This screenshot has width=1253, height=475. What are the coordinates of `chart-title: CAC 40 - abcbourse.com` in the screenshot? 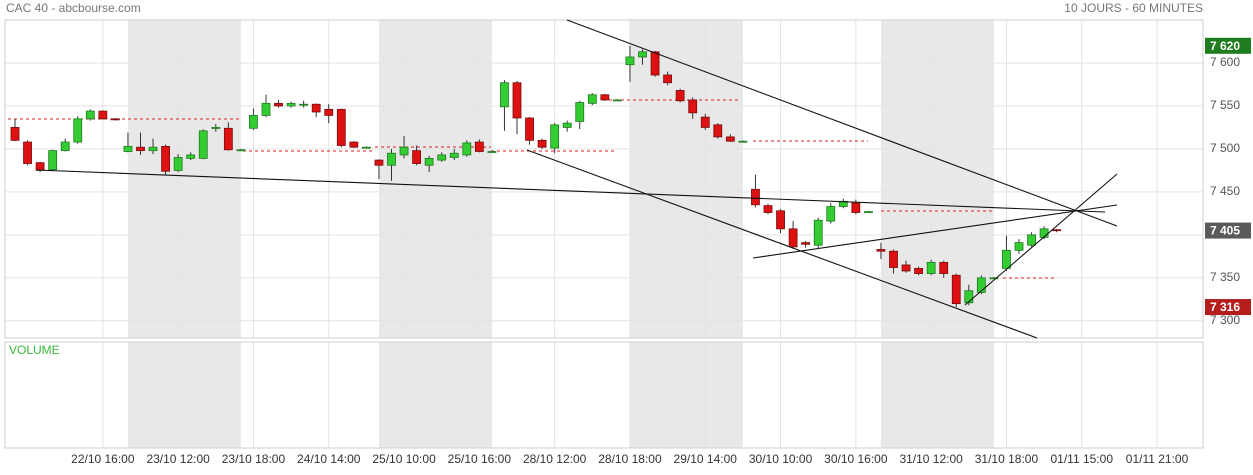 It's located at (73, 8).